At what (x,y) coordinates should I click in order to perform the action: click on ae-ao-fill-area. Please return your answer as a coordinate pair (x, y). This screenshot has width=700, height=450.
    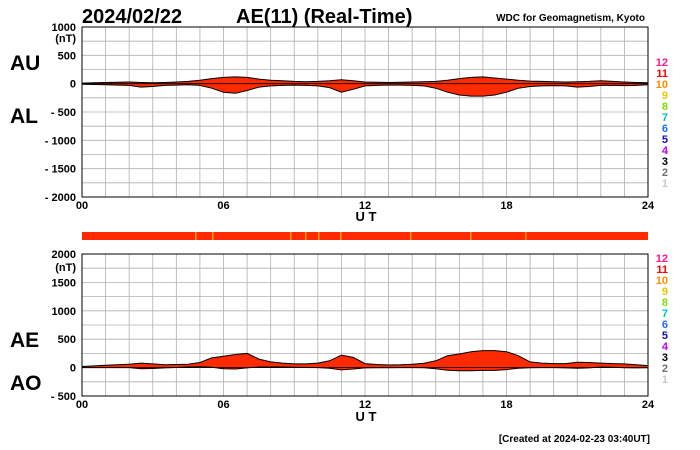
    Looking at the image, I should click on (365, 360).